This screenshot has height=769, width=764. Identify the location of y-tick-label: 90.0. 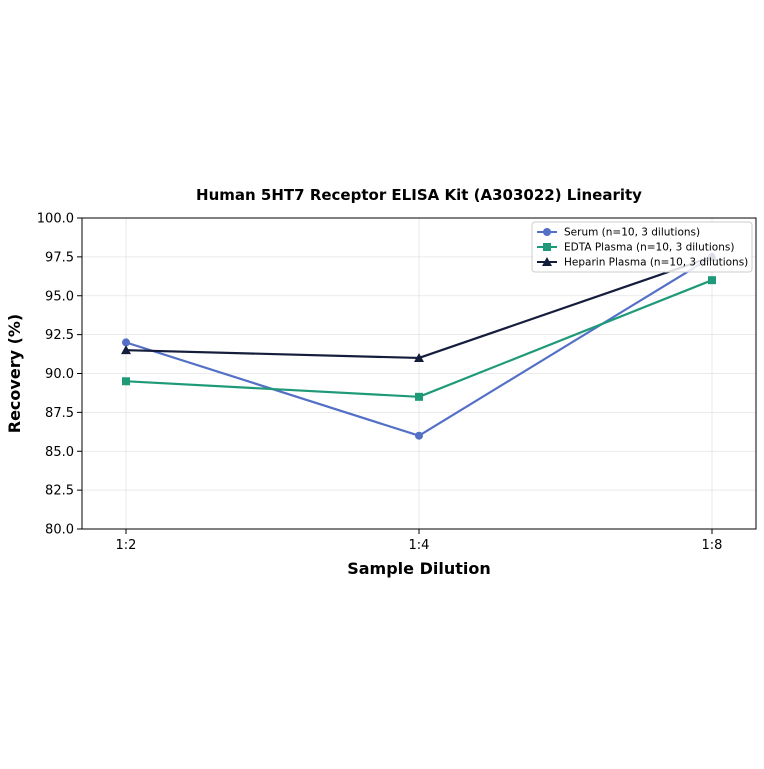
(59, 374).